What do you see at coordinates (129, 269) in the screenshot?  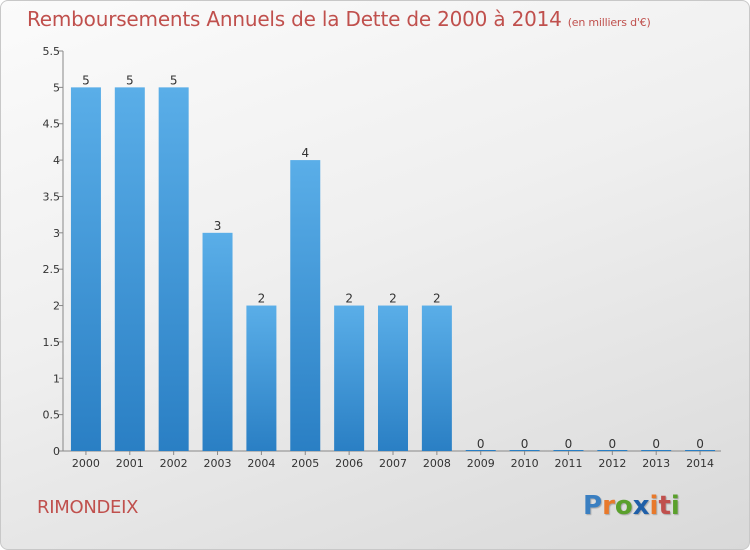 I see `bar-2001` at bounding box center [129, 269].